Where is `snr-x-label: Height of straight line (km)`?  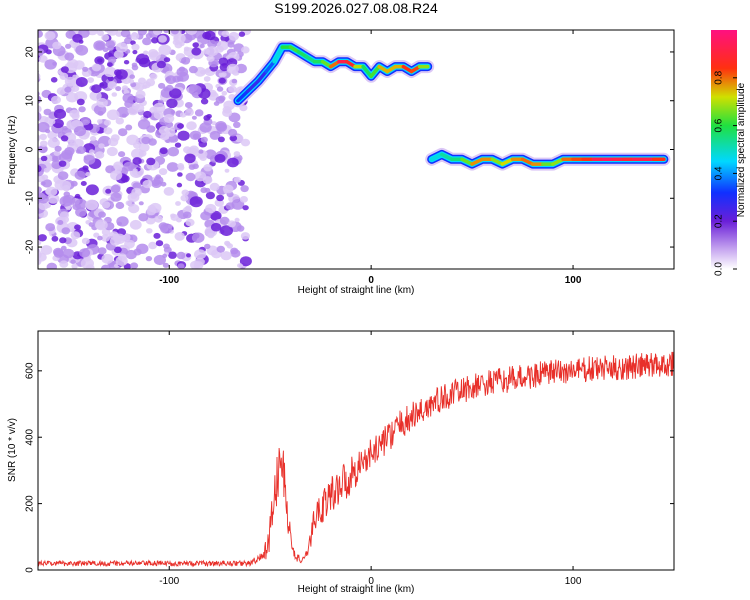 snr-x-label: Height of straight line (km) is located at coordinates (356, 589).